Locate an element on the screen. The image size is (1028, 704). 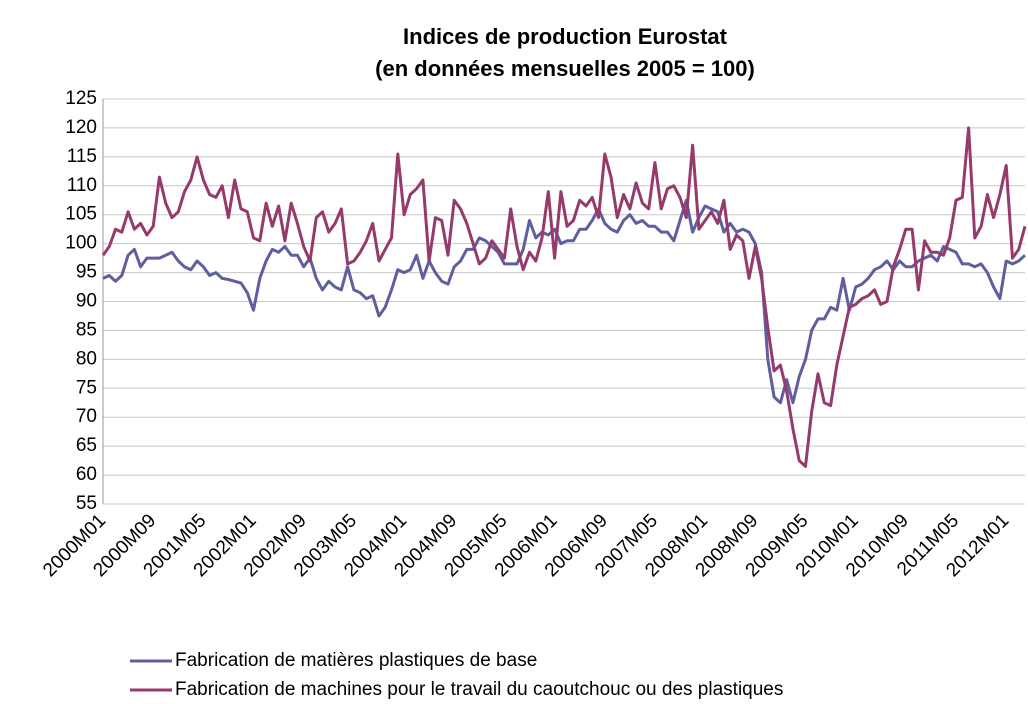
y-tick-label: 105 is located at coordinates (81, 214).